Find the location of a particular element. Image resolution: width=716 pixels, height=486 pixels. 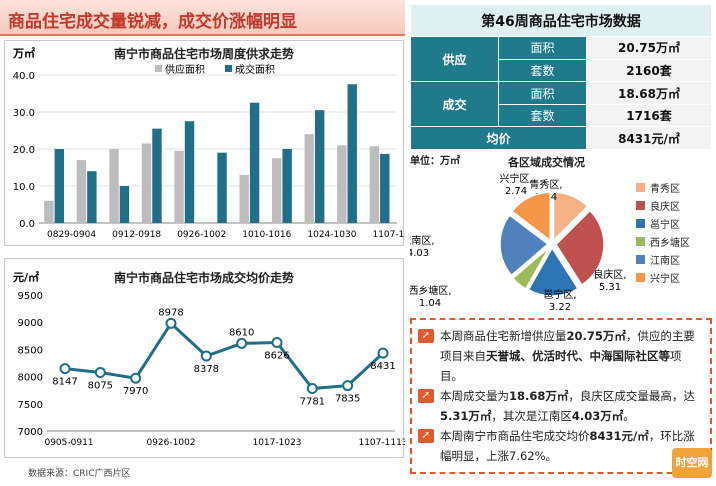

table-val: 1716套 is located at coordinates (649, 115).